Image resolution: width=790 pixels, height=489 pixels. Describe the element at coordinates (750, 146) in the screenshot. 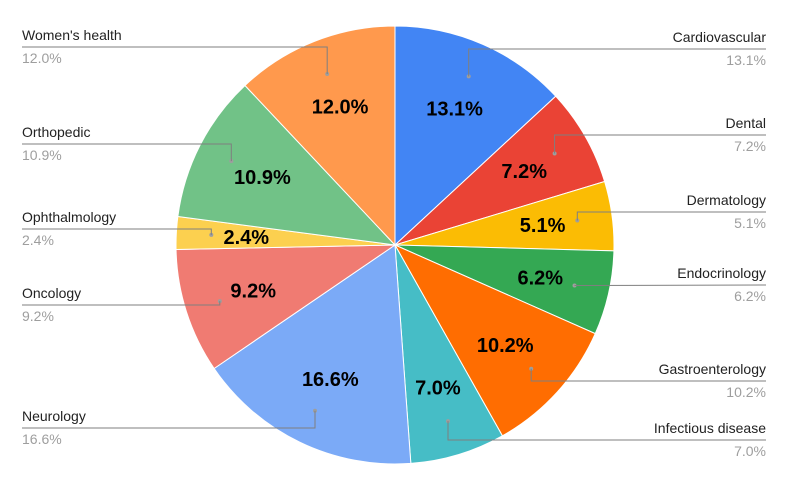

I see `category-percent-dental: 7.2%` at that location.